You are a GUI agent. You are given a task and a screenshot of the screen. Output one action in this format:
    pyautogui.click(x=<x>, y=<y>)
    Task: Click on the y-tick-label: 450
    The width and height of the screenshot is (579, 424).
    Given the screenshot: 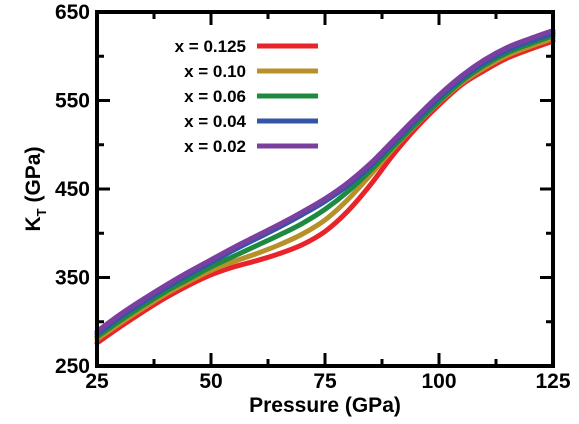 What is the action you would take?
    pyautogui.click(x=72, y=189)
    